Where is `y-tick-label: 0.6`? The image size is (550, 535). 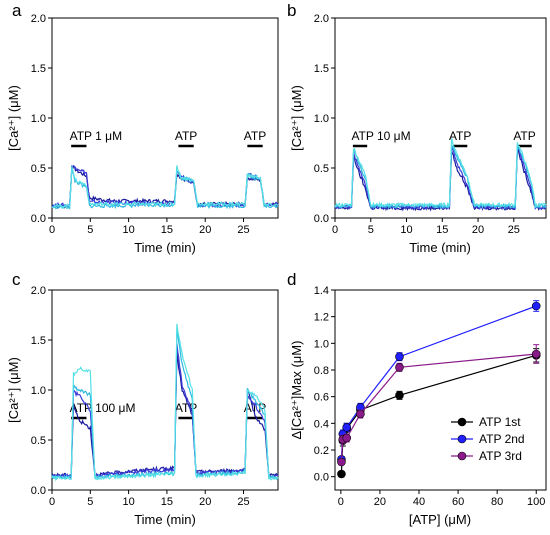
y-tick-label: 0.6 is located at coordinates (321, 398).